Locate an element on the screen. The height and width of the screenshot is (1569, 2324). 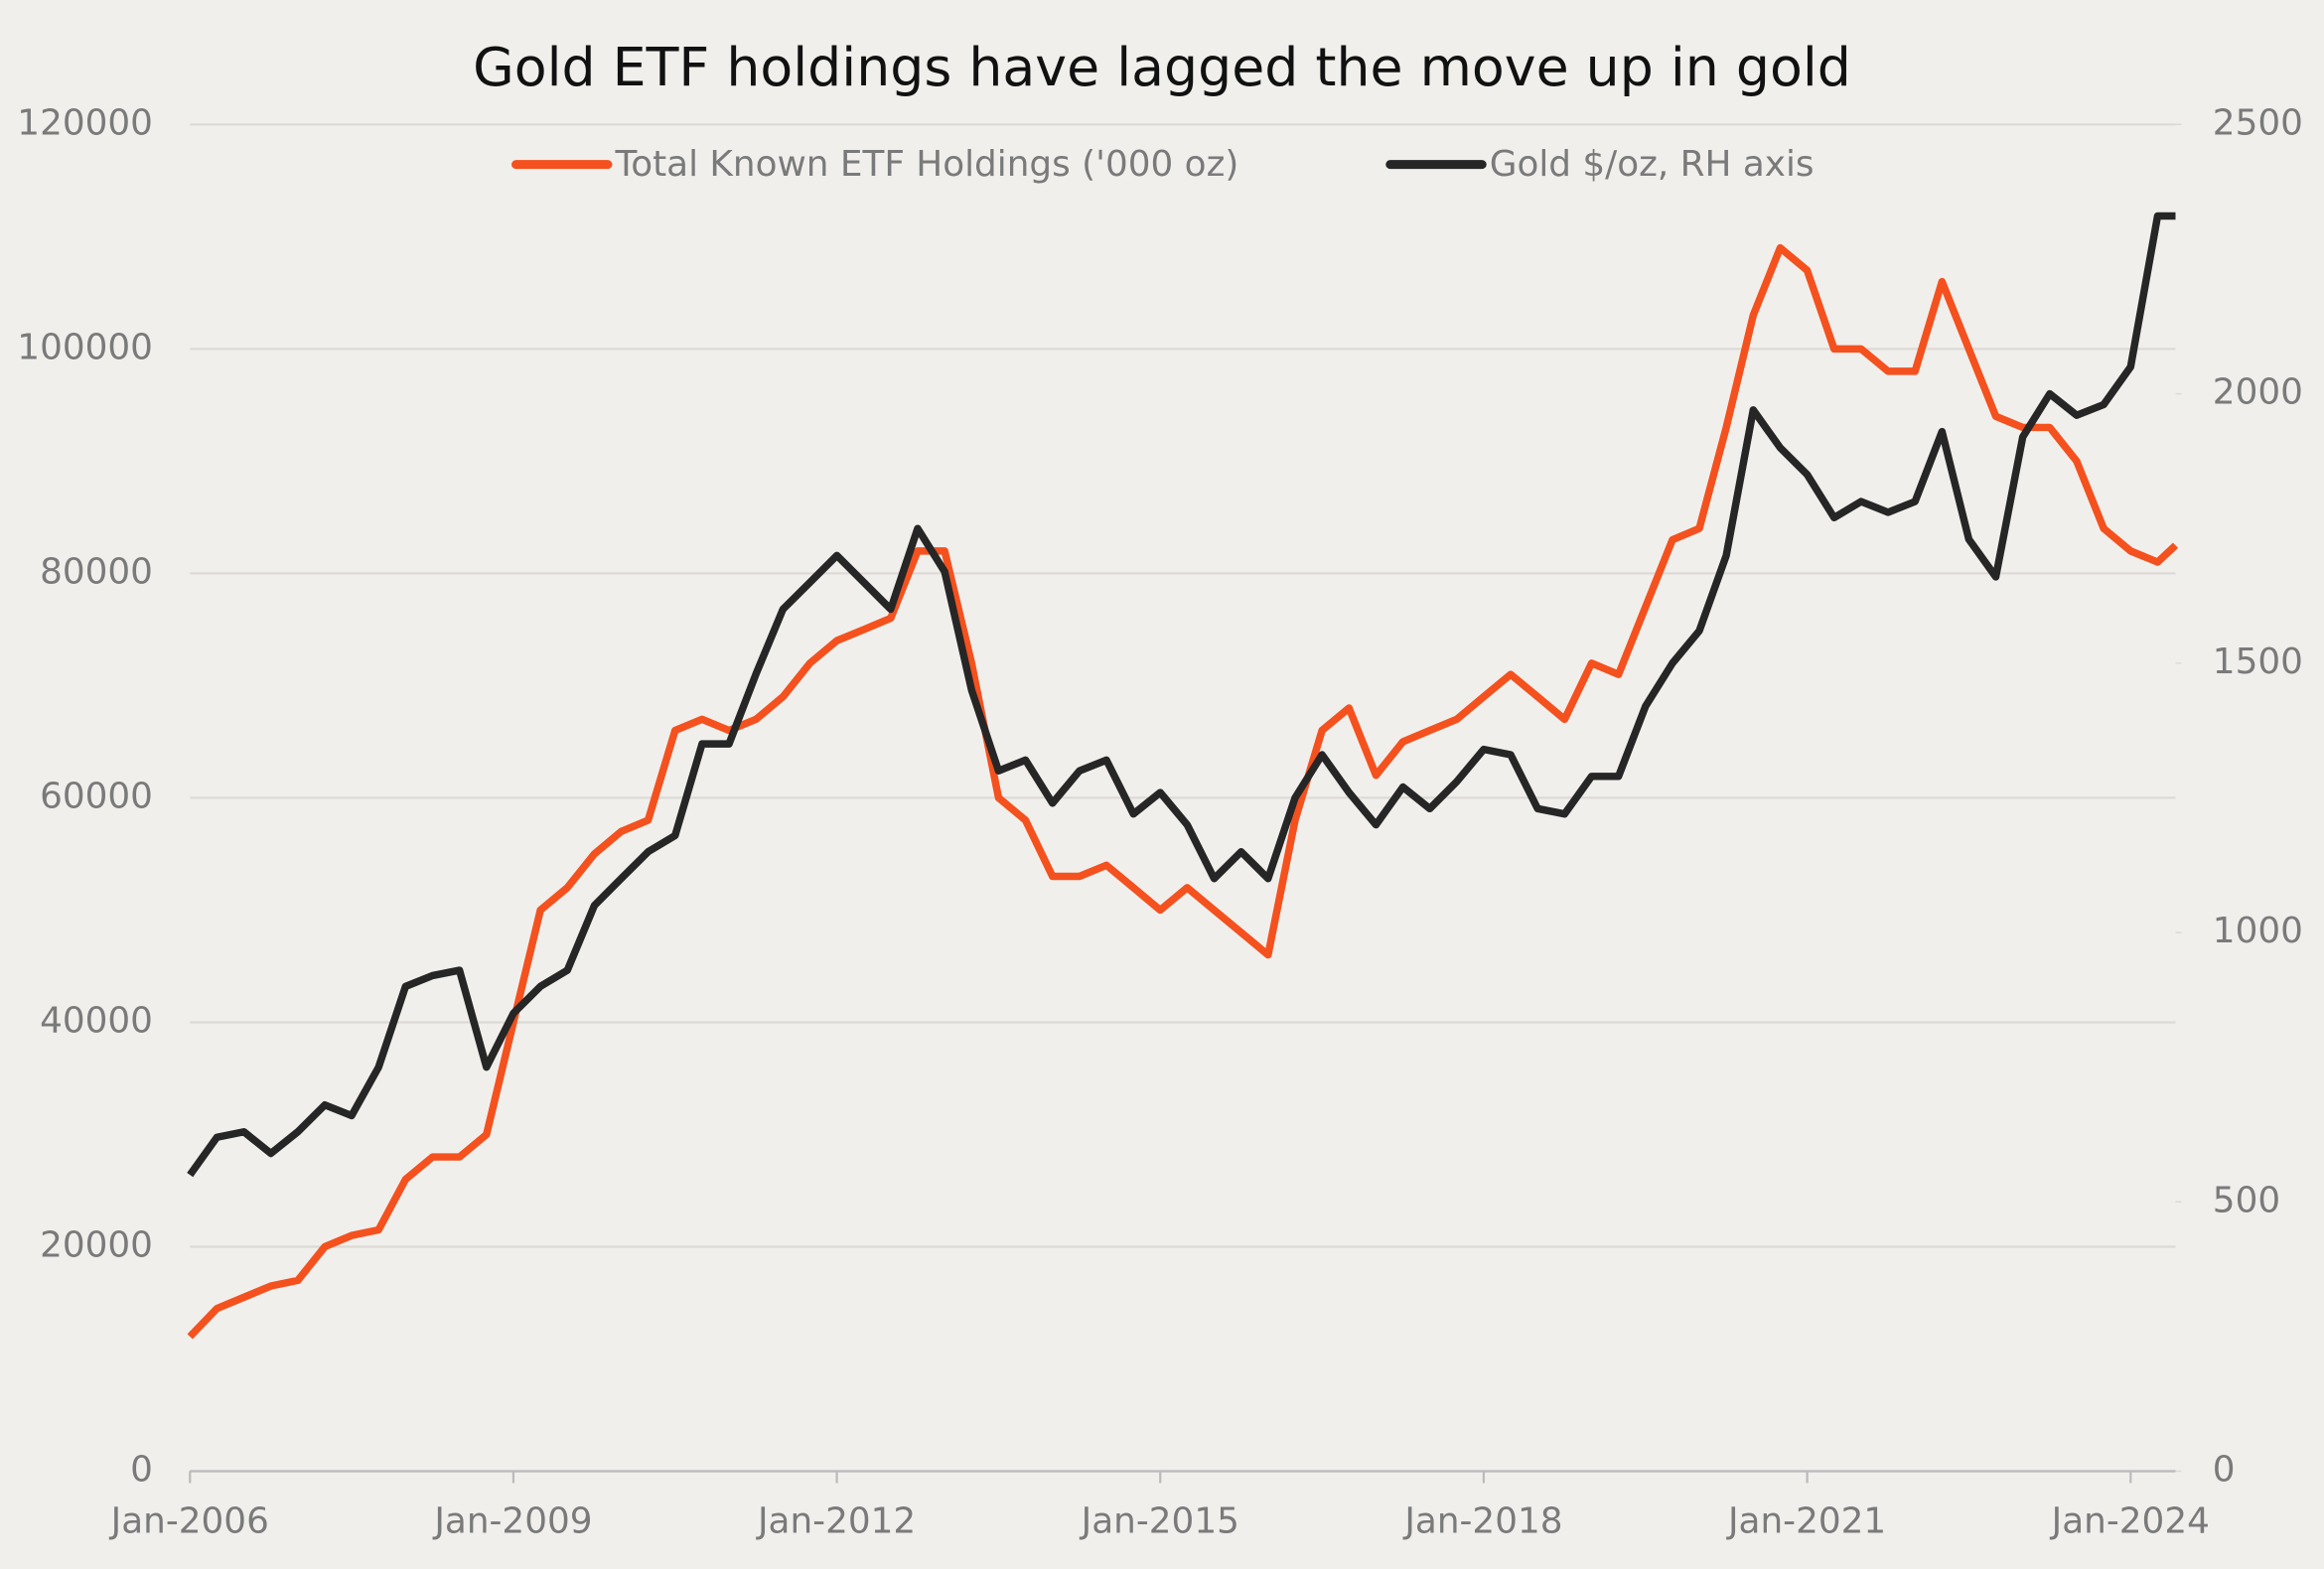
y2-tick-label: 500 is located at coordinates (2246, 1200).